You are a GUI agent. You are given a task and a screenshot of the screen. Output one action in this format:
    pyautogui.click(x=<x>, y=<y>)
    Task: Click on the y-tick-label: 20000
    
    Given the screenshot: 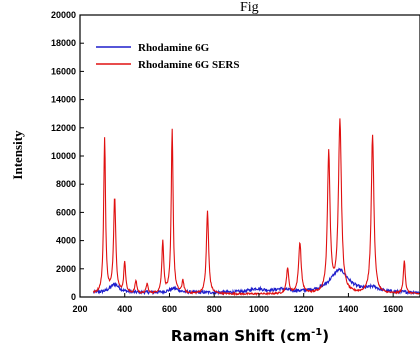 What is the action you would take?
    pyautogui.click(x=63, y=15)
    